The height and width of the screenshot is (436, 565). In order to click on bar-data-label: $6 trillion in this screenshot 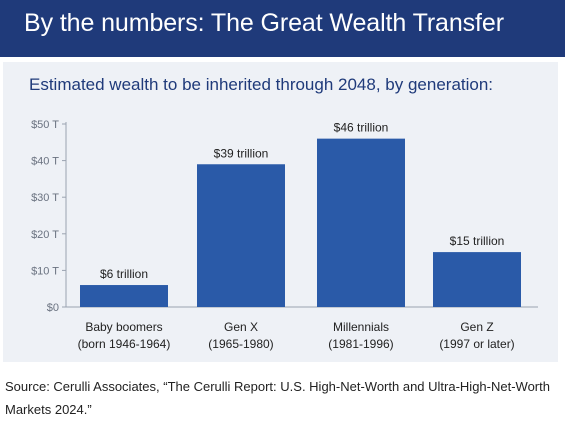, I will do `click(124, 274)`.